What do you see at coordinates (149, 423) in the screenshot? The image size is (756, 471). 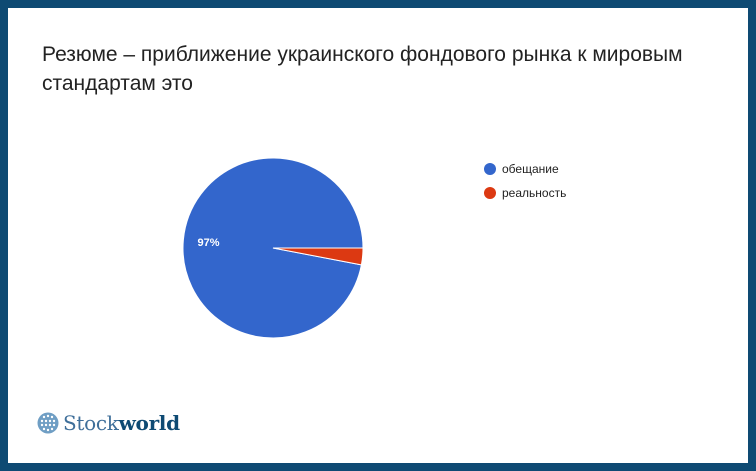 I see `logo-text-world: world` at bounding box center [149, 423].